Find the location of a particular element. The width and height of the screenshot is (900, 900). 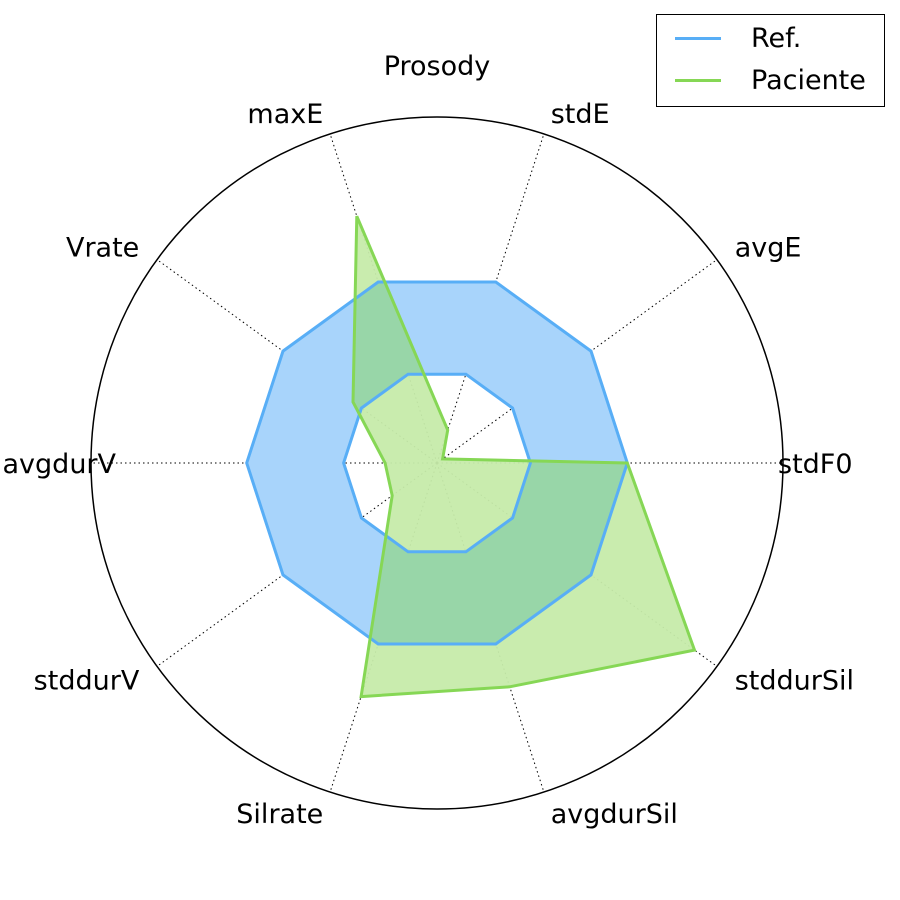

axis-label-maxE: maxE is located at coordinates (285, 114).